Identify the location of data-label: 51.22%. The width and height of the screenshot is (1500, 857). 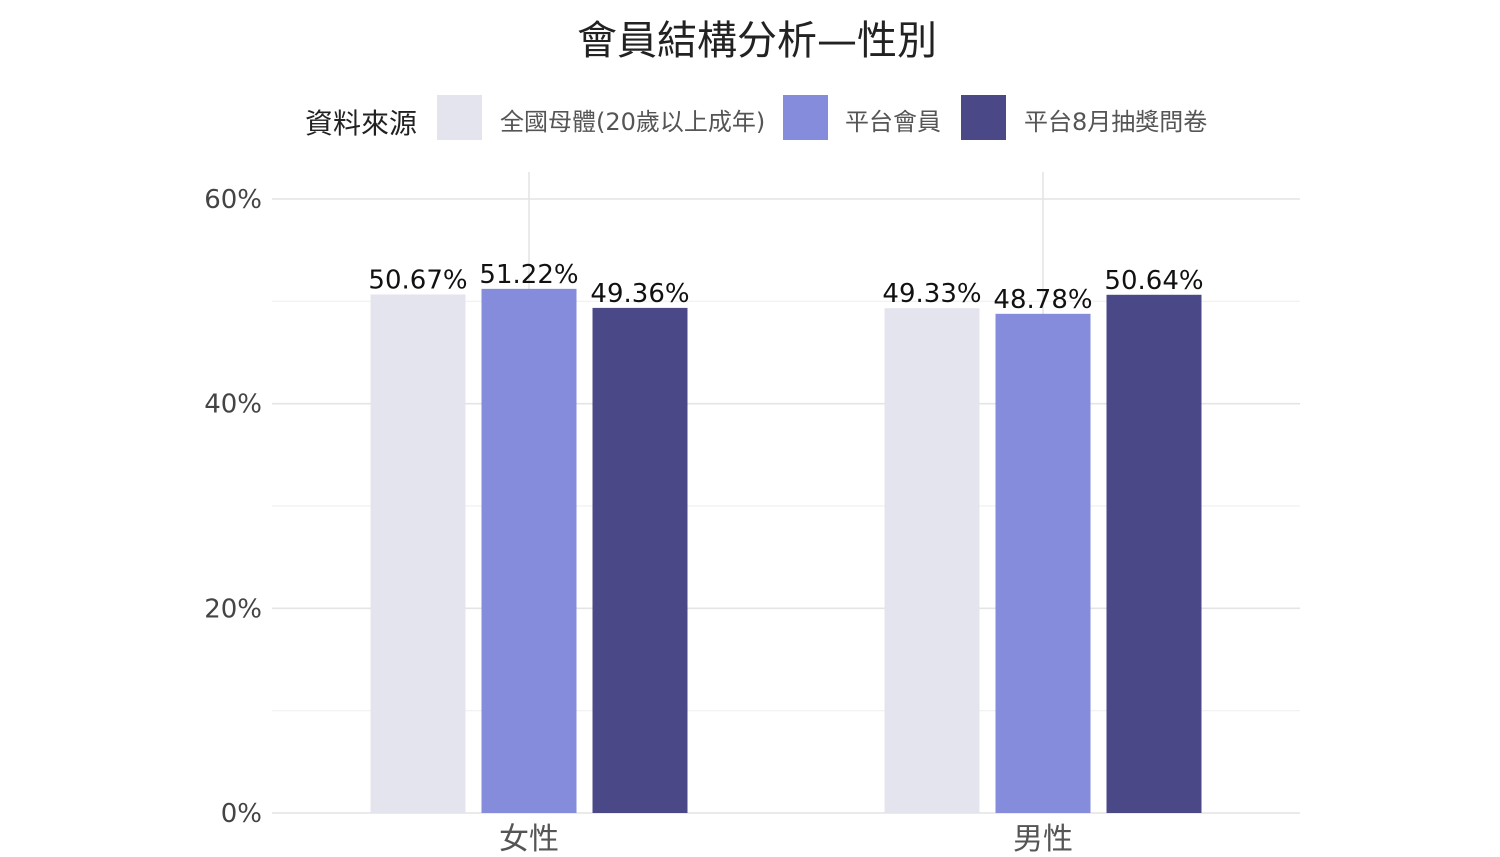
(528, 275).